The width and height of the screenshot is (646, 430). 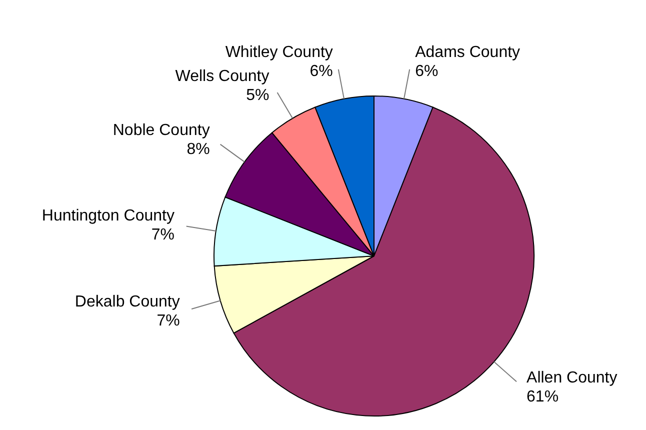 What do you see at coordinates (198, 149) in the screenshot?
I see `data-label: 8%` at bounding box center [198, 149].